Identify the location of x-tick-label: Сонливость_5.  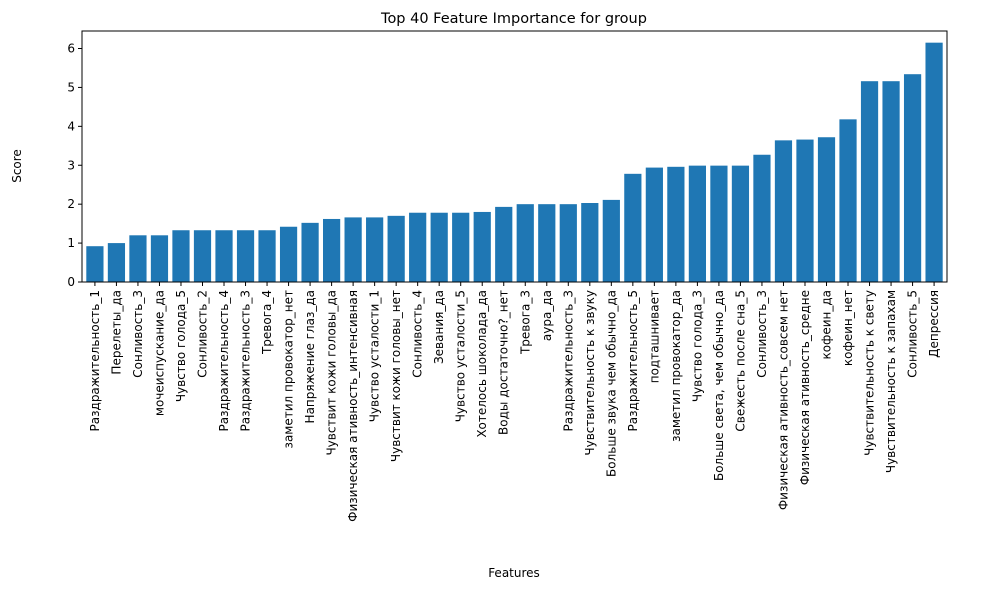
(913, 334).